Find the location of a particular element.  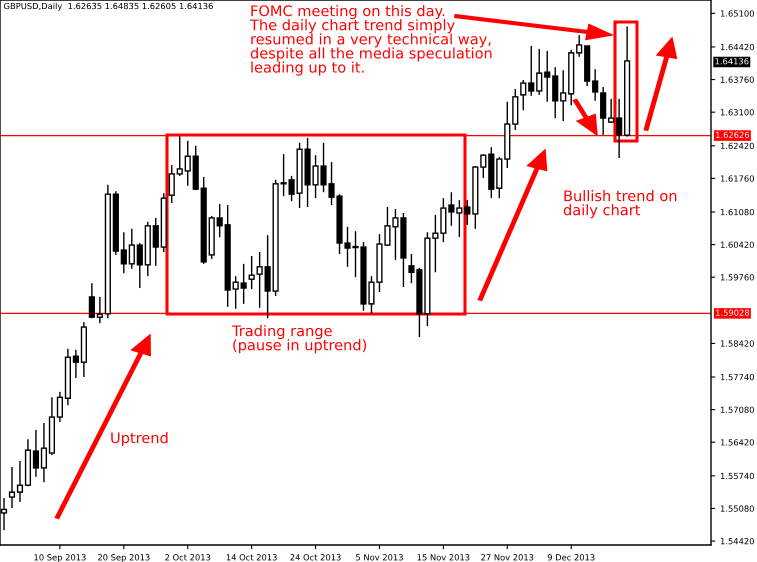

x-tick-label: 15 Nov 2013 is located at coordinates (444, 557).